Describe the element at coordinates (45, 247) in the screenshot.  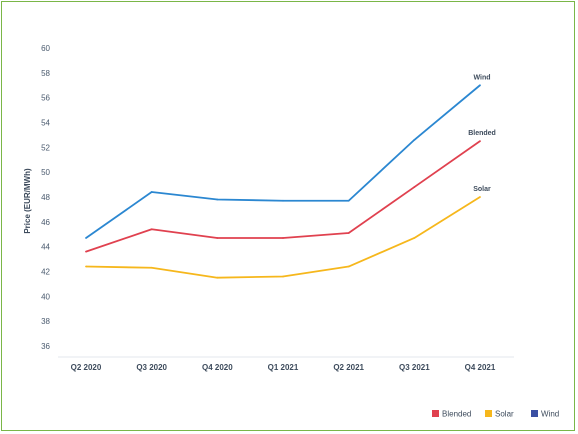
I see `y-tick-label: 44` at that location.